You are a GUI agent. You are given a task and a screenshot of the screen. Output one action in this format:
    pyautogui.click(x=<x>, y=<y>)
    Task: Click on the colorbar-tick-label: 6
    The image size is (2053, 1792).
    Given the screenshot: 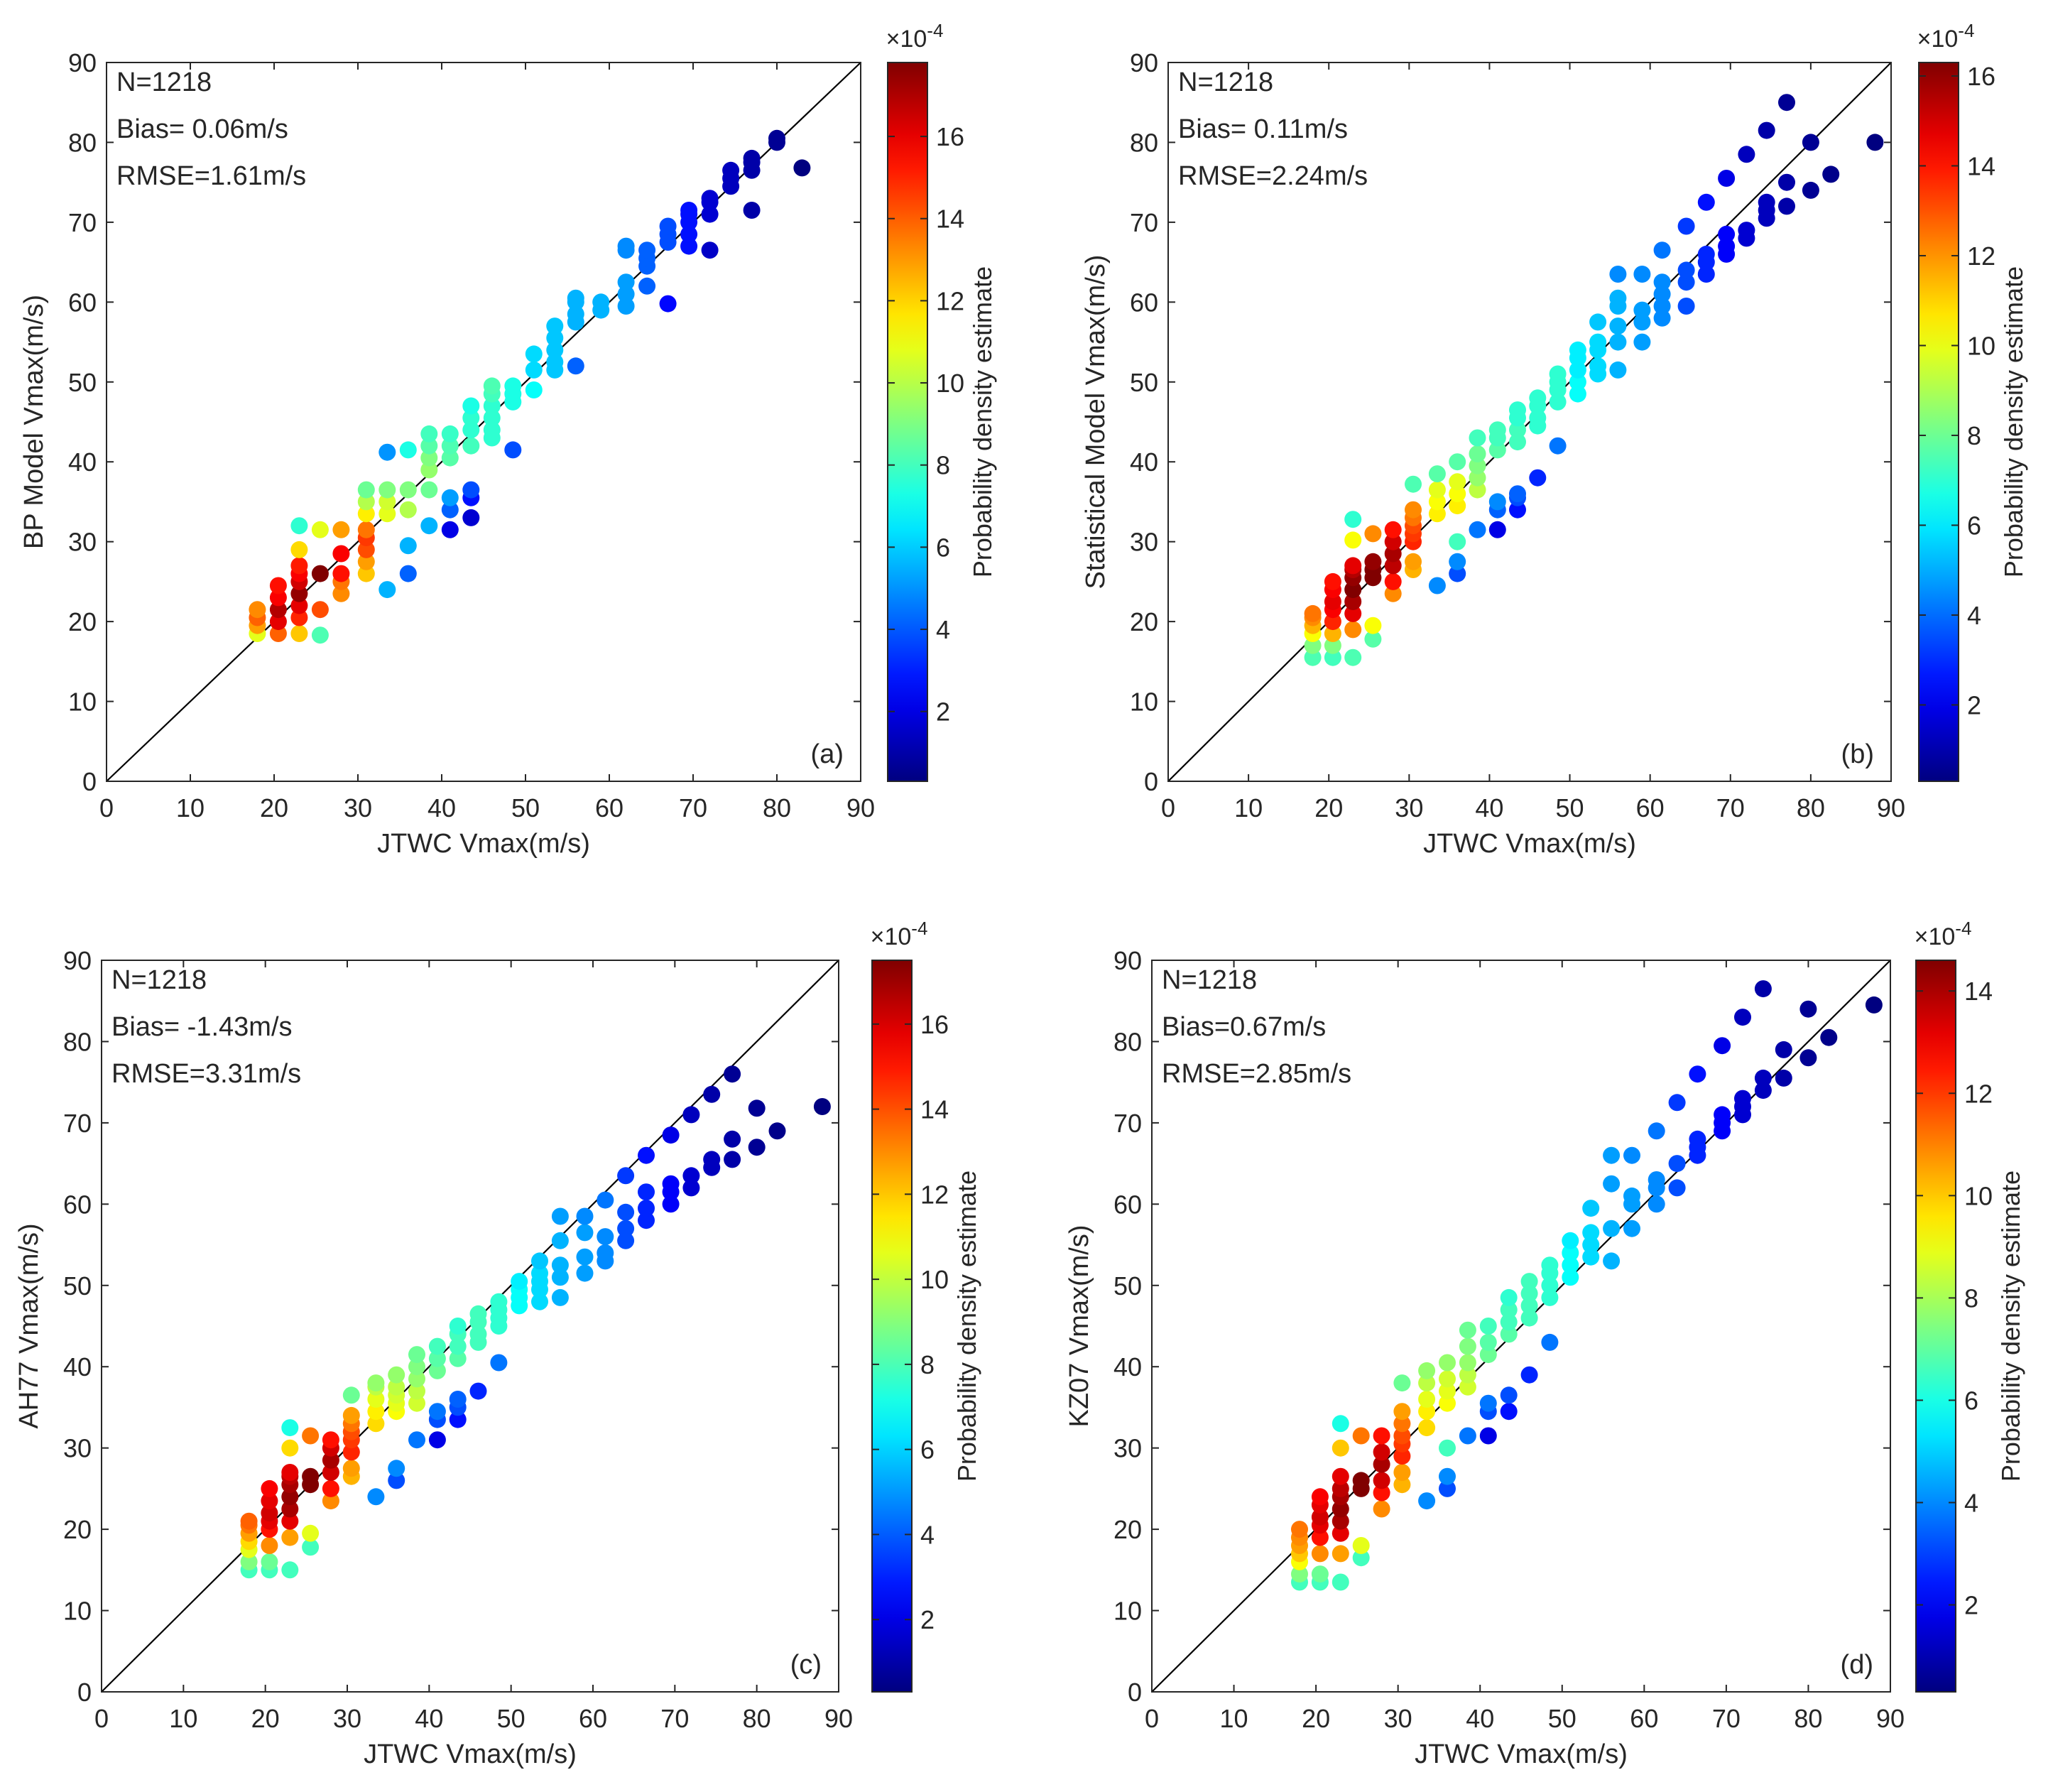 What is the action you would take?
    pyautogui.click(x=1971, y=1401)
    